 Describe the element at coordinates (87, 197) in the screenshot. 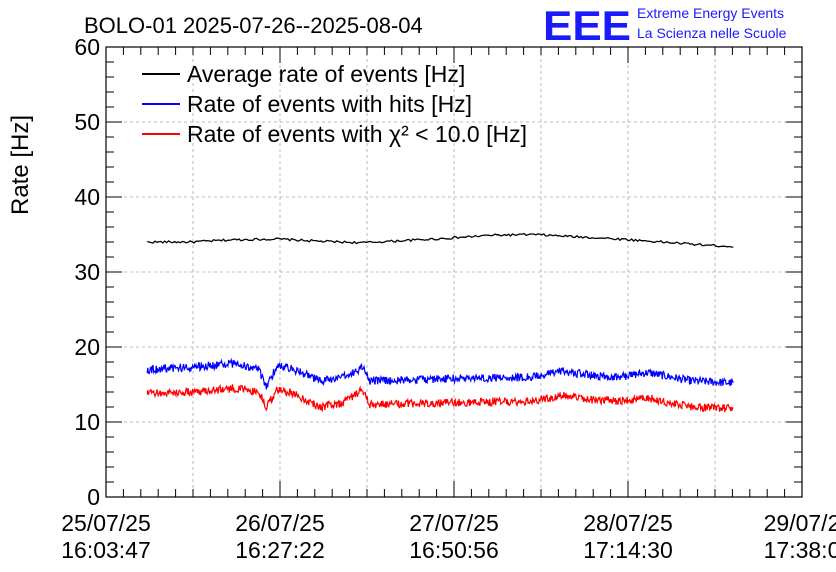

I see `y-tick-label: 40` at that location.